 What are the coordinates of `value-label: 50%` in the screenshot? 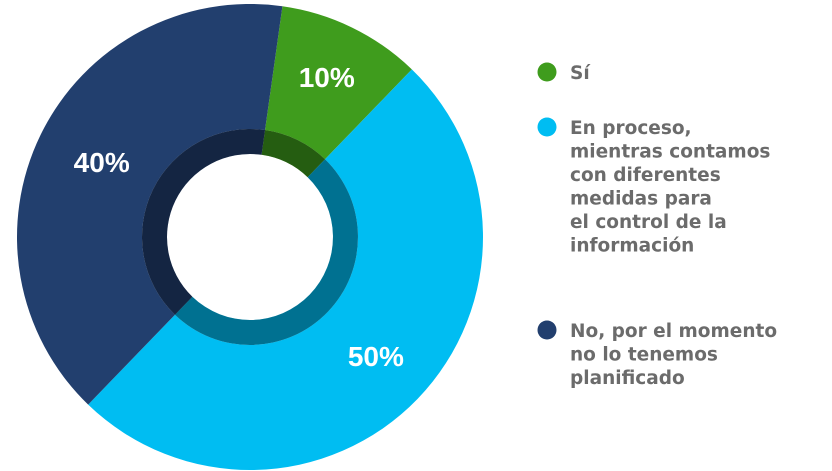 It's located at (376, 356).